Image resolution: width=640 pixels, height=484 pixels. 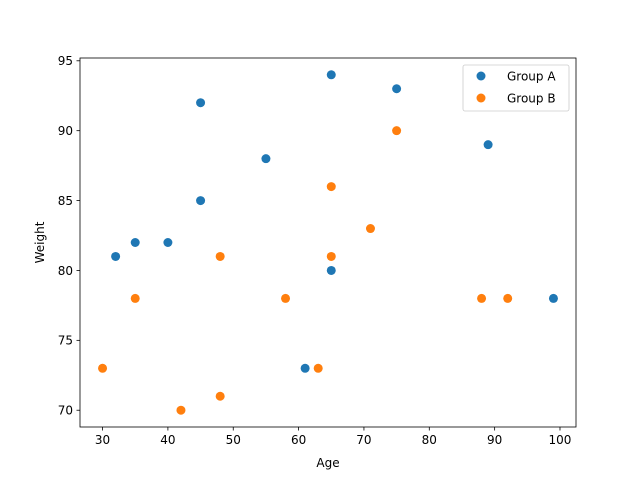 I want to click on x-axis-label: Age, so click(x=327, y=463).